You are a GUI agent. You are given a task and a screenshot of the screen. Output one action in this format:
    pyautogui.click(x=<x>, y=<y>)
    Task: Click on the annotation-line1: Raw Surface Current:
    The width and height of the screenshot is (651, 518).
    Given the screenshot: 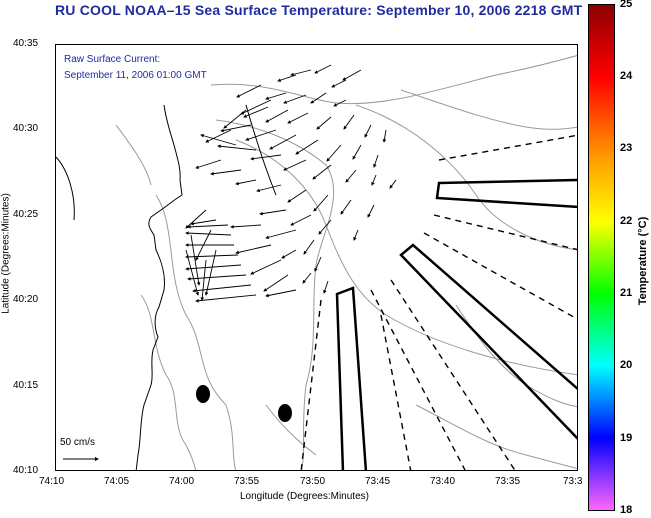 What is the action you would take?
    pyautogui.click(x=112, y=59)
    